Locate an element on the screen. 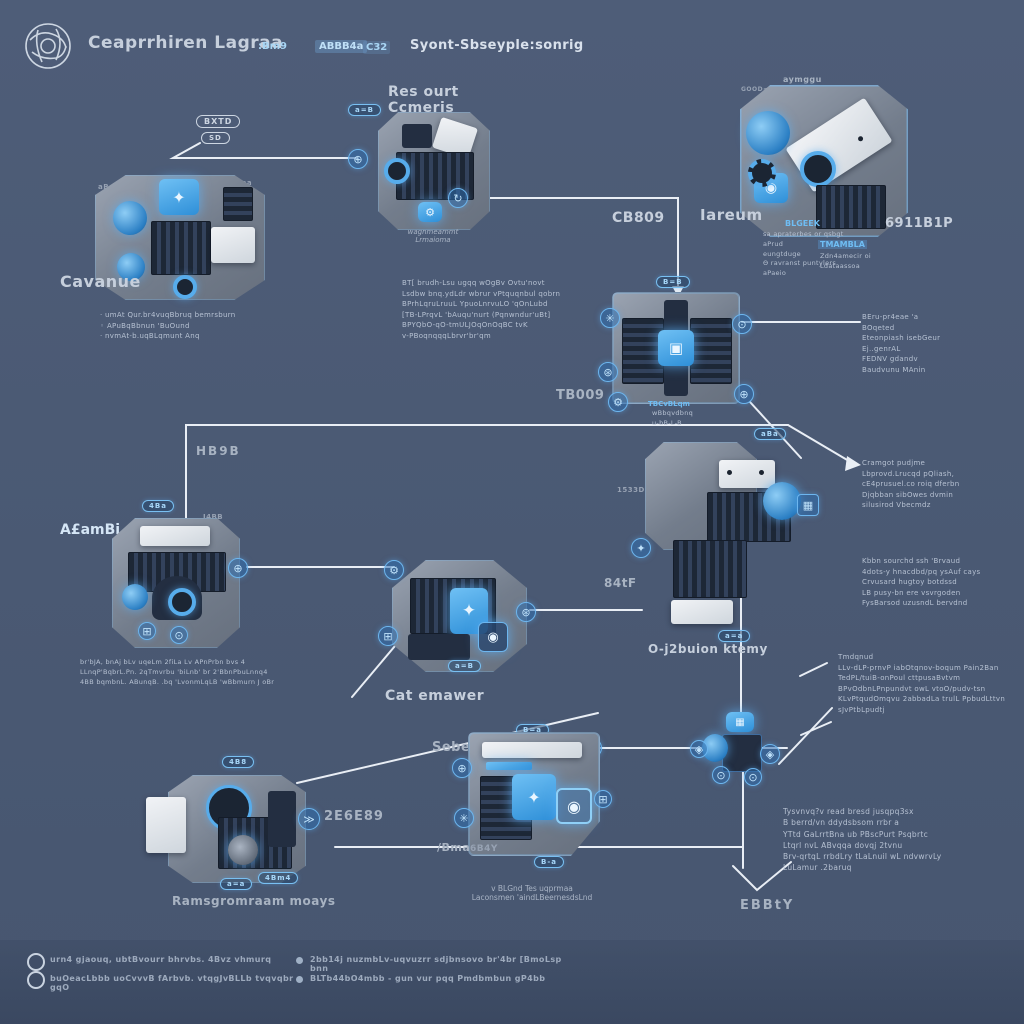  cavanue-title: Cavanue is located at coordinates (100, 281).